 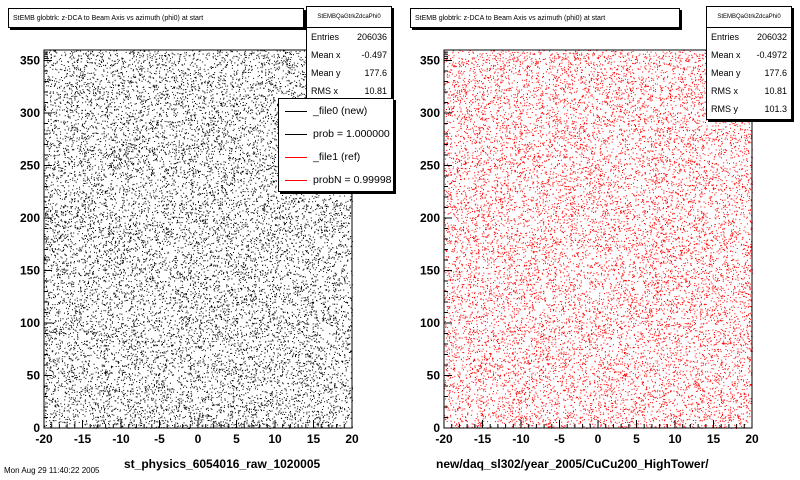 What do you see at coordinates (749, 73) in the screenshot?
I see `right-stats-mean-y: Mean y 177.6` at bounding box center [749, 73].